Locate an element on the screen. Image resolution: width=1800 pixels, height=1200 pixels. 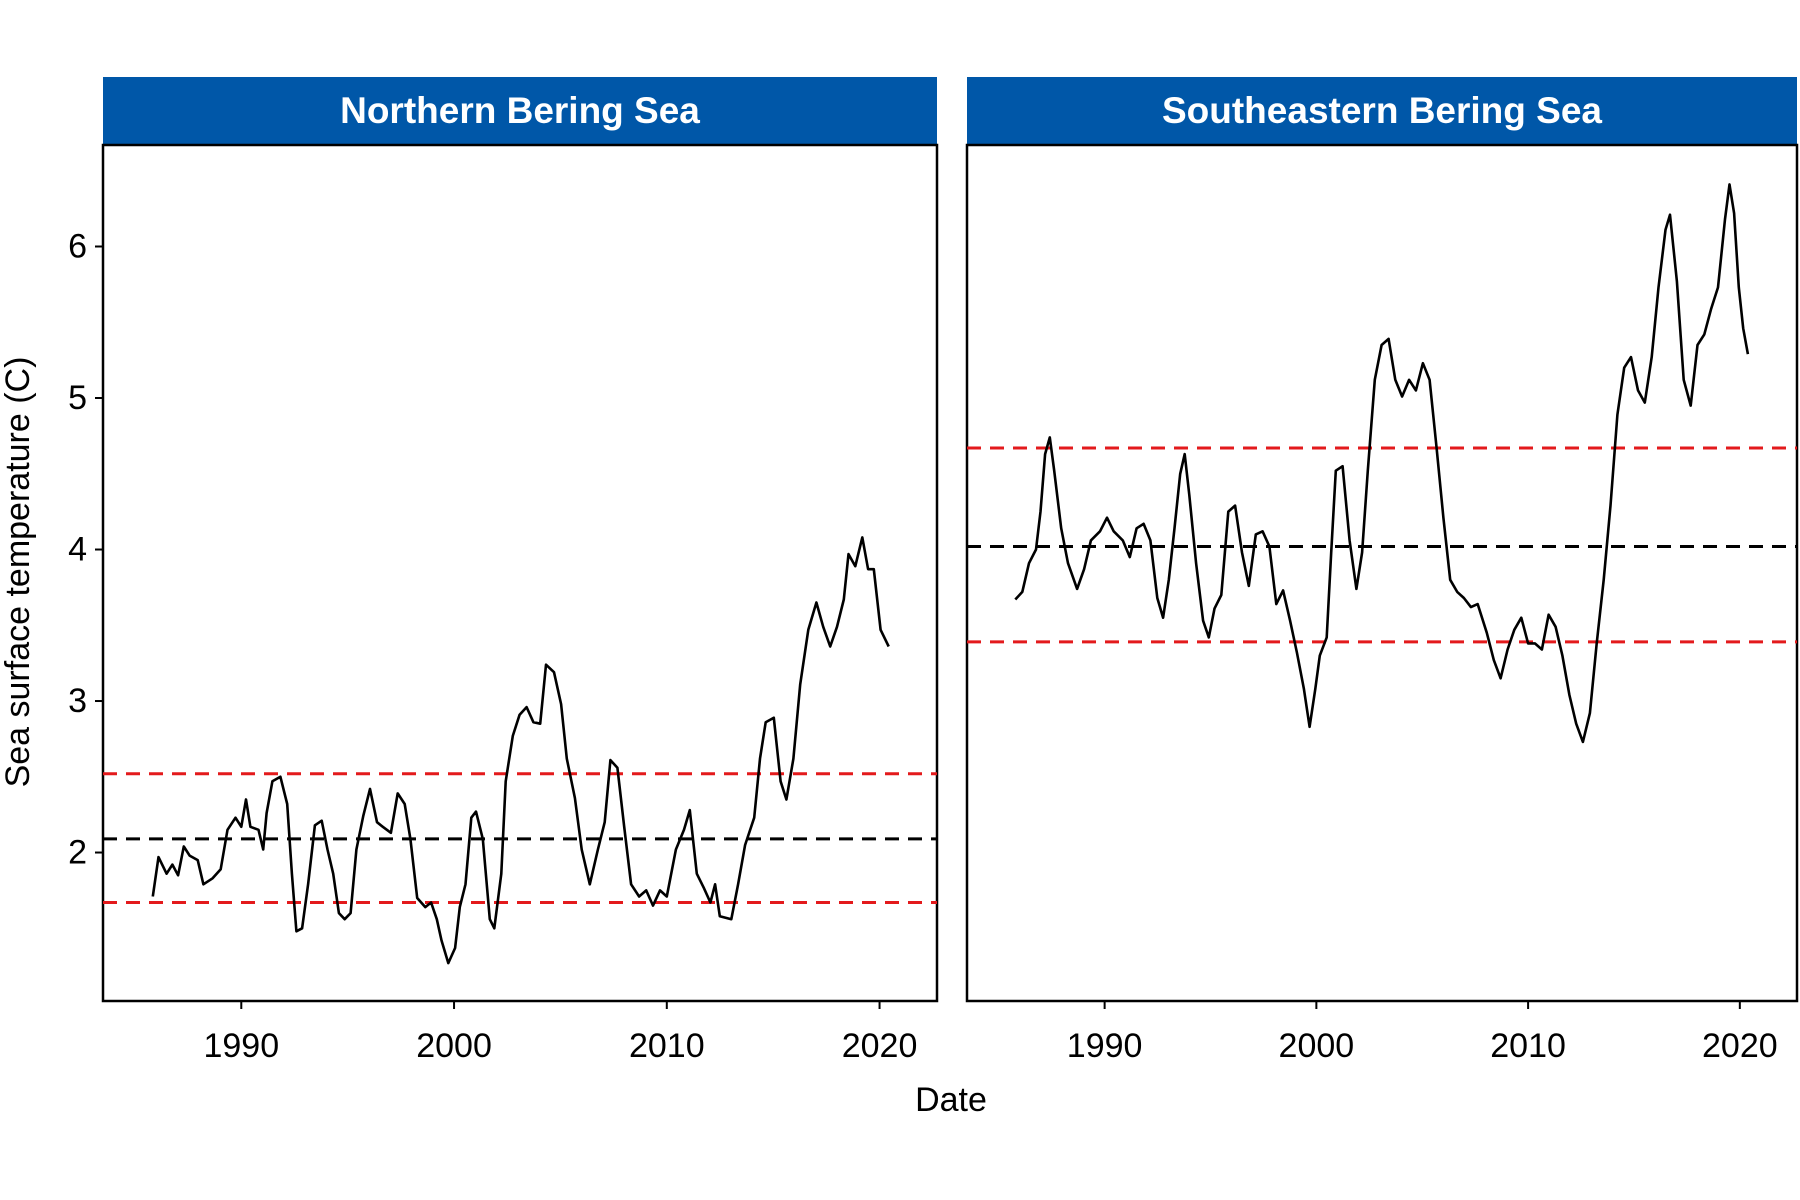
facet-title: Southeastern Bering Sea is located at coordinates (1382, 110).